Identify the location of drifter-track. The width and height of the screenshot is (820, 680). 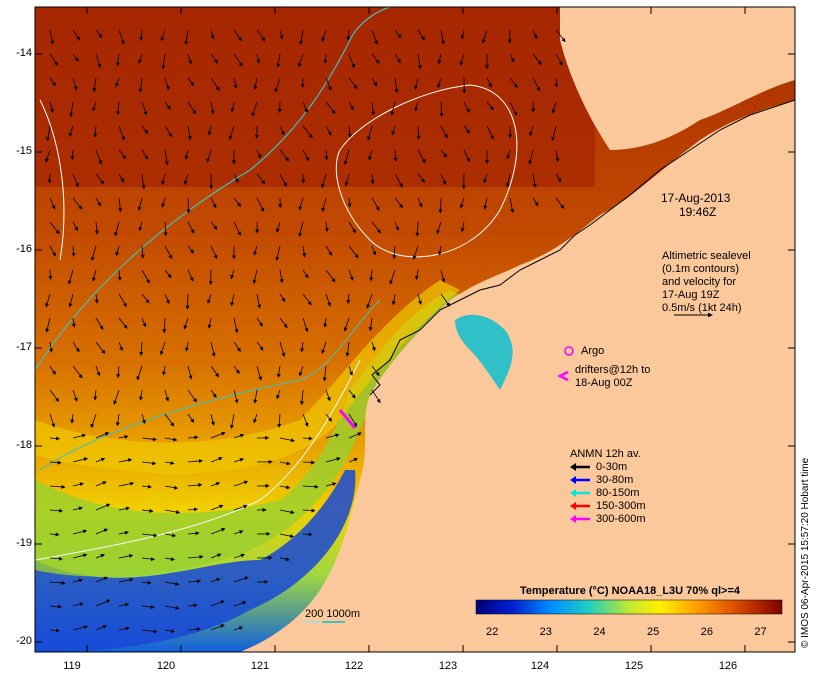
(347, 419).